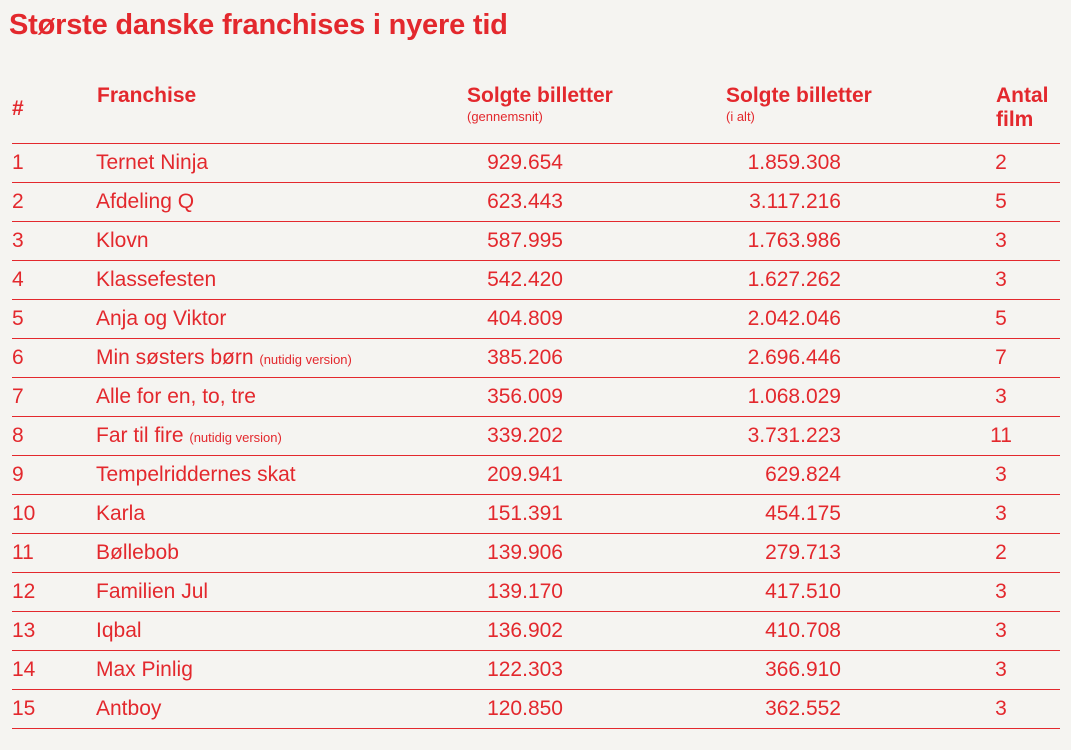  Describe the element at coordinates (803, 708) in the screenshot. I see `total-tickets-cell: 362.552` at that location.